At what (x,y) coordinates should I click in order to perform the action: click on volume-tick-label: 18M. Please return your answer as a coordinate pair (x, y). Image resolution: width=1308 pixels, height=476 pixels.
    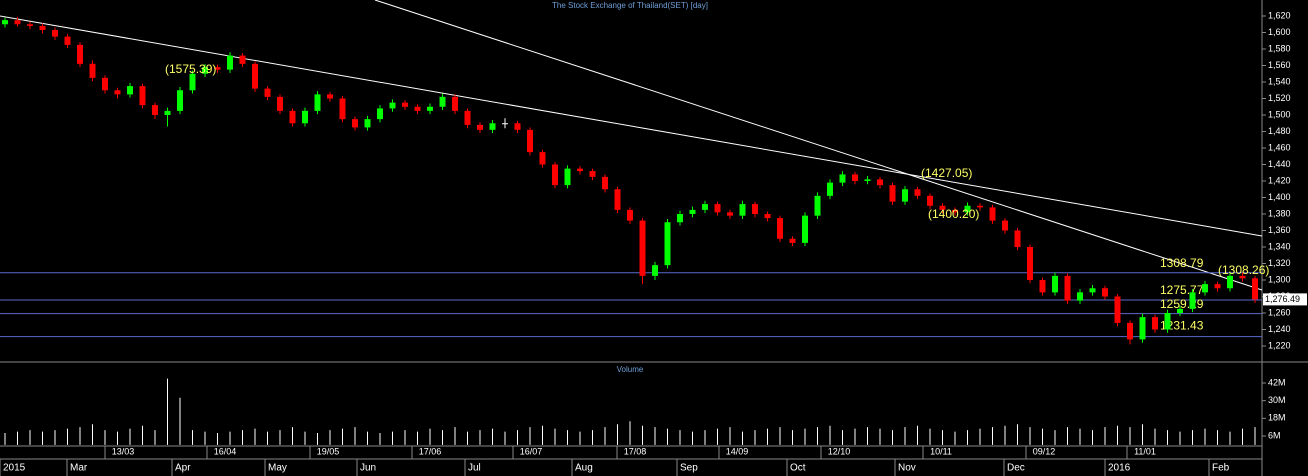
    Looking at the image, I should click on (1277, 418).